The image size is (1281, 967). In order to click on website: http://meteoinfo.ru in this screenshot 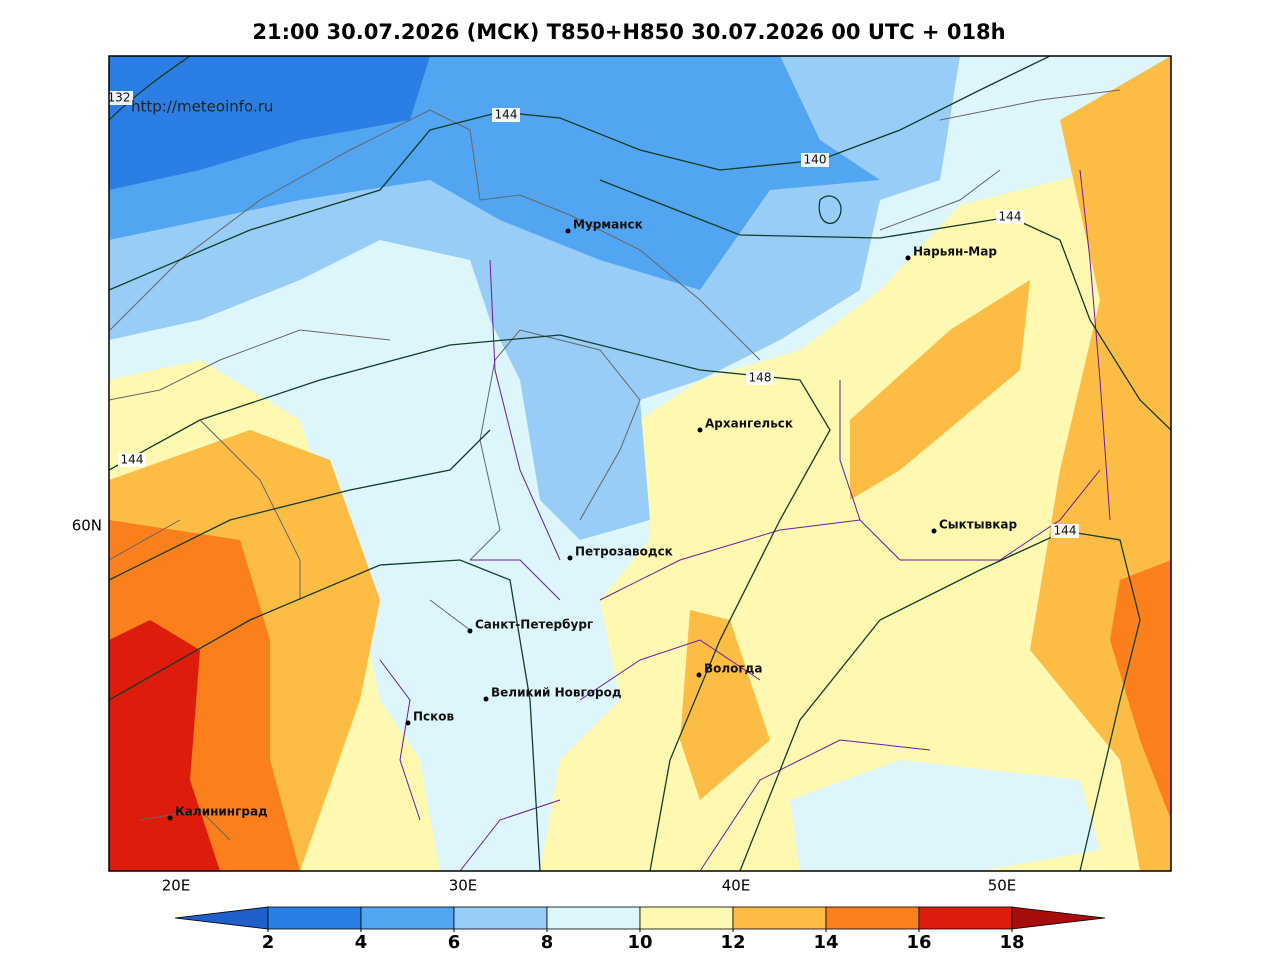, I will do `click(202, 107)`.